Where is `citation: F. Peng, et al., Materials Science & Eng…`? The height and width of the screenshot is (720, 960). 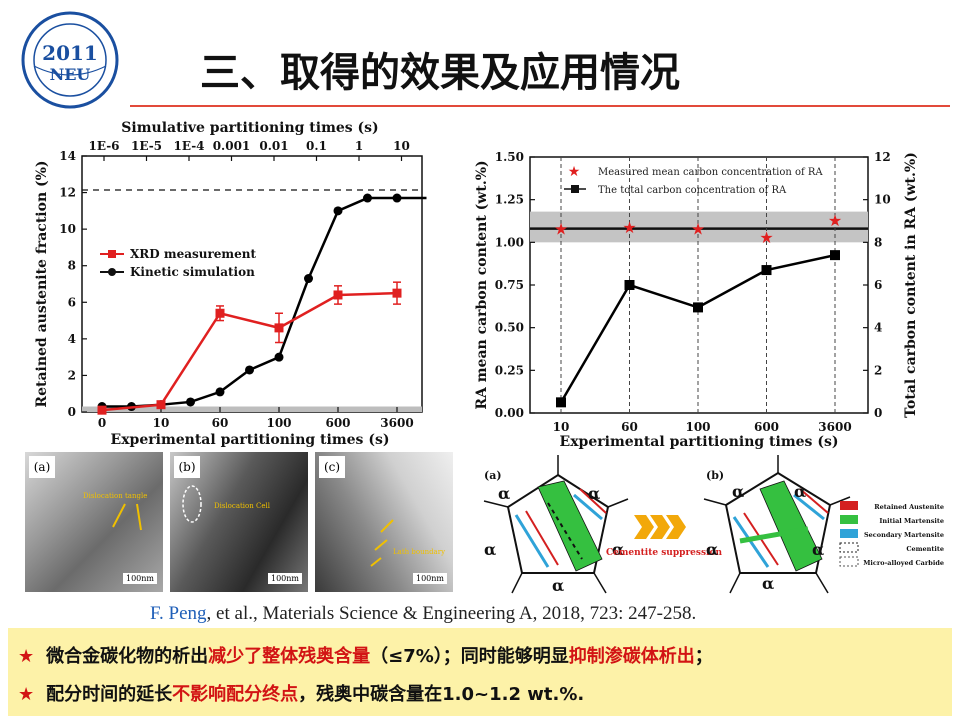
citation: F. Peng, et al., Materials Science & Eng… is located at coordinates (423, 614).